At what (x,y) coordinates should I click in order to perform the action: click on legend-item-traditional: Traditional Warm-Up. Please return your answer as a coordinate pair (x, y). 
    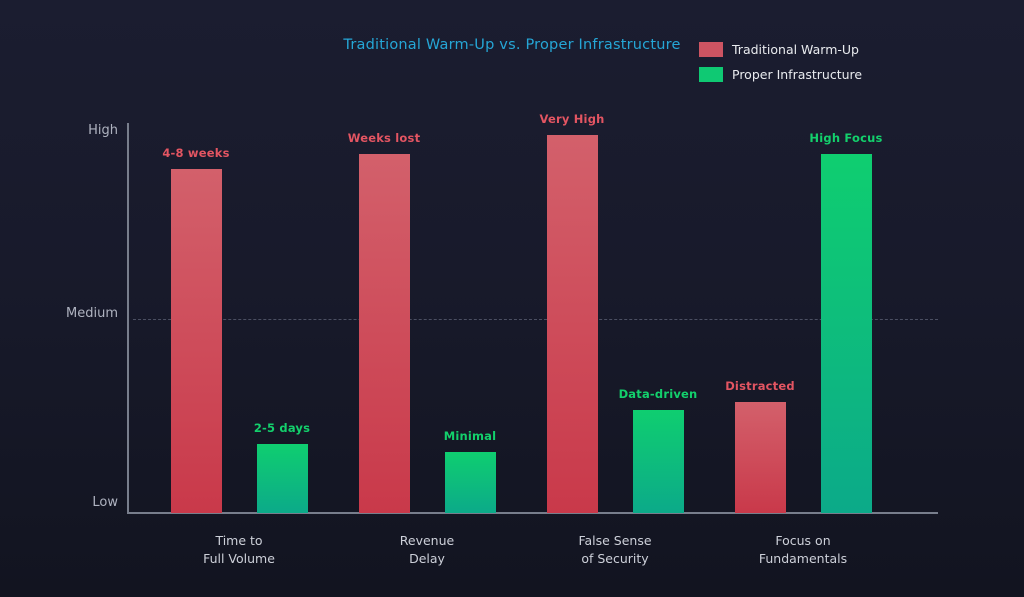
    Looking at the image, I should click on (780, 49).